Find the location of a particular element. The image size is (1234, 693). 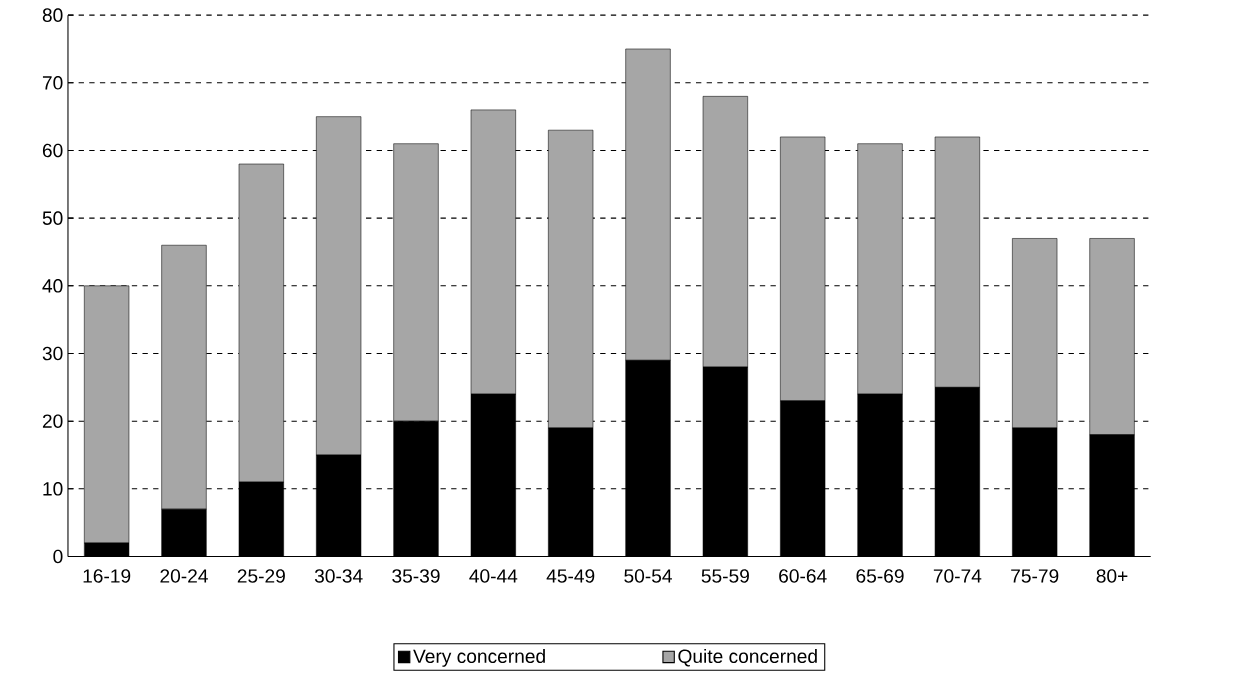

x-tick-label: 75-79 is located at coordinates (1035, 576).